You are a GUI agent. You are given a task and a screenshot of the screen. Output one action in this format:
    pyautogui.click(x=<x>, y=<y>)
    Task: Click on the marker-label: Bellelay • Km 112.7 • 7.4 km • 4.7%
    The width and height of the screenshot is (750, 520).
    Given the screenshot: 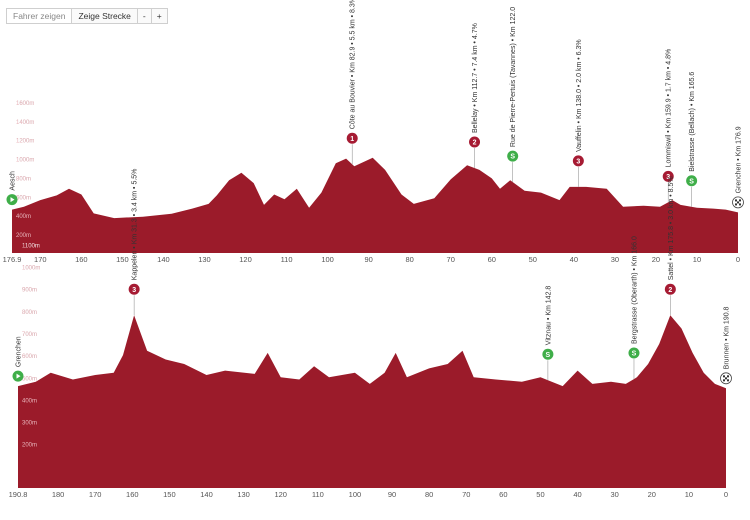 What is the action you would take?
    pyautogui.click(x=475, y=78)
    